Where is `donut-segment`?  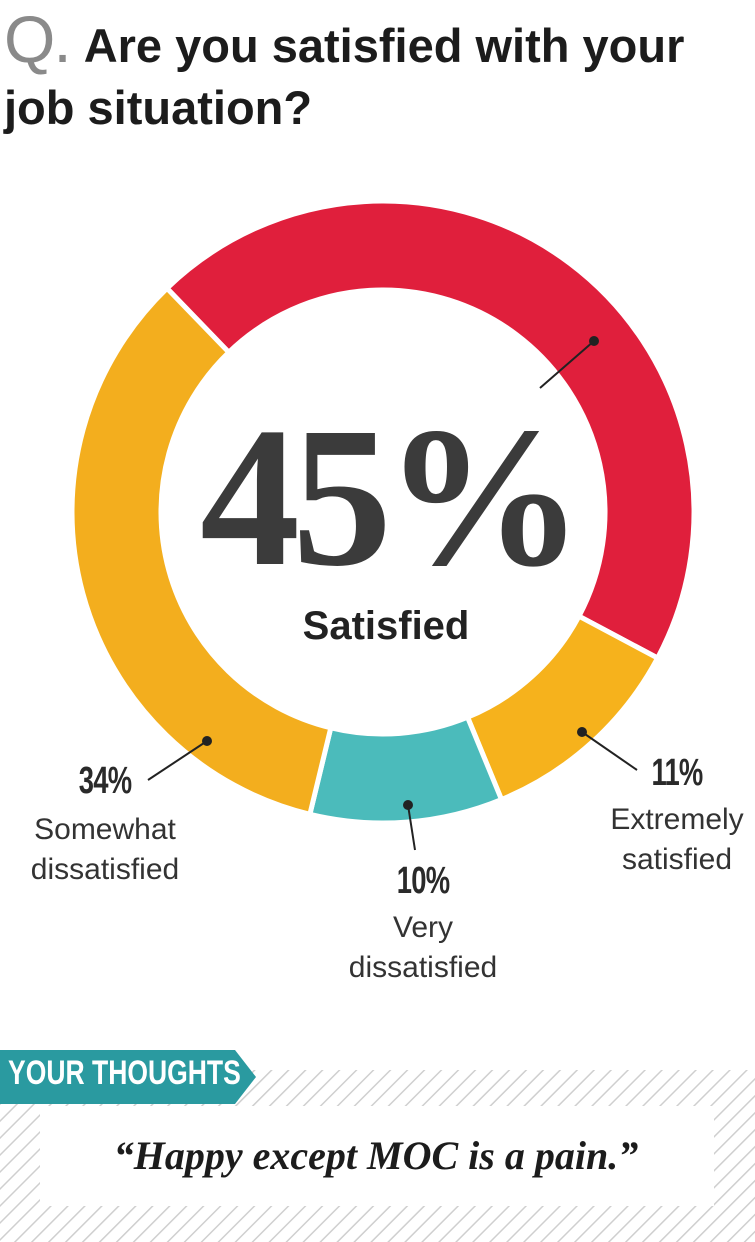 donut-segment is located at coordinates (562, 707).